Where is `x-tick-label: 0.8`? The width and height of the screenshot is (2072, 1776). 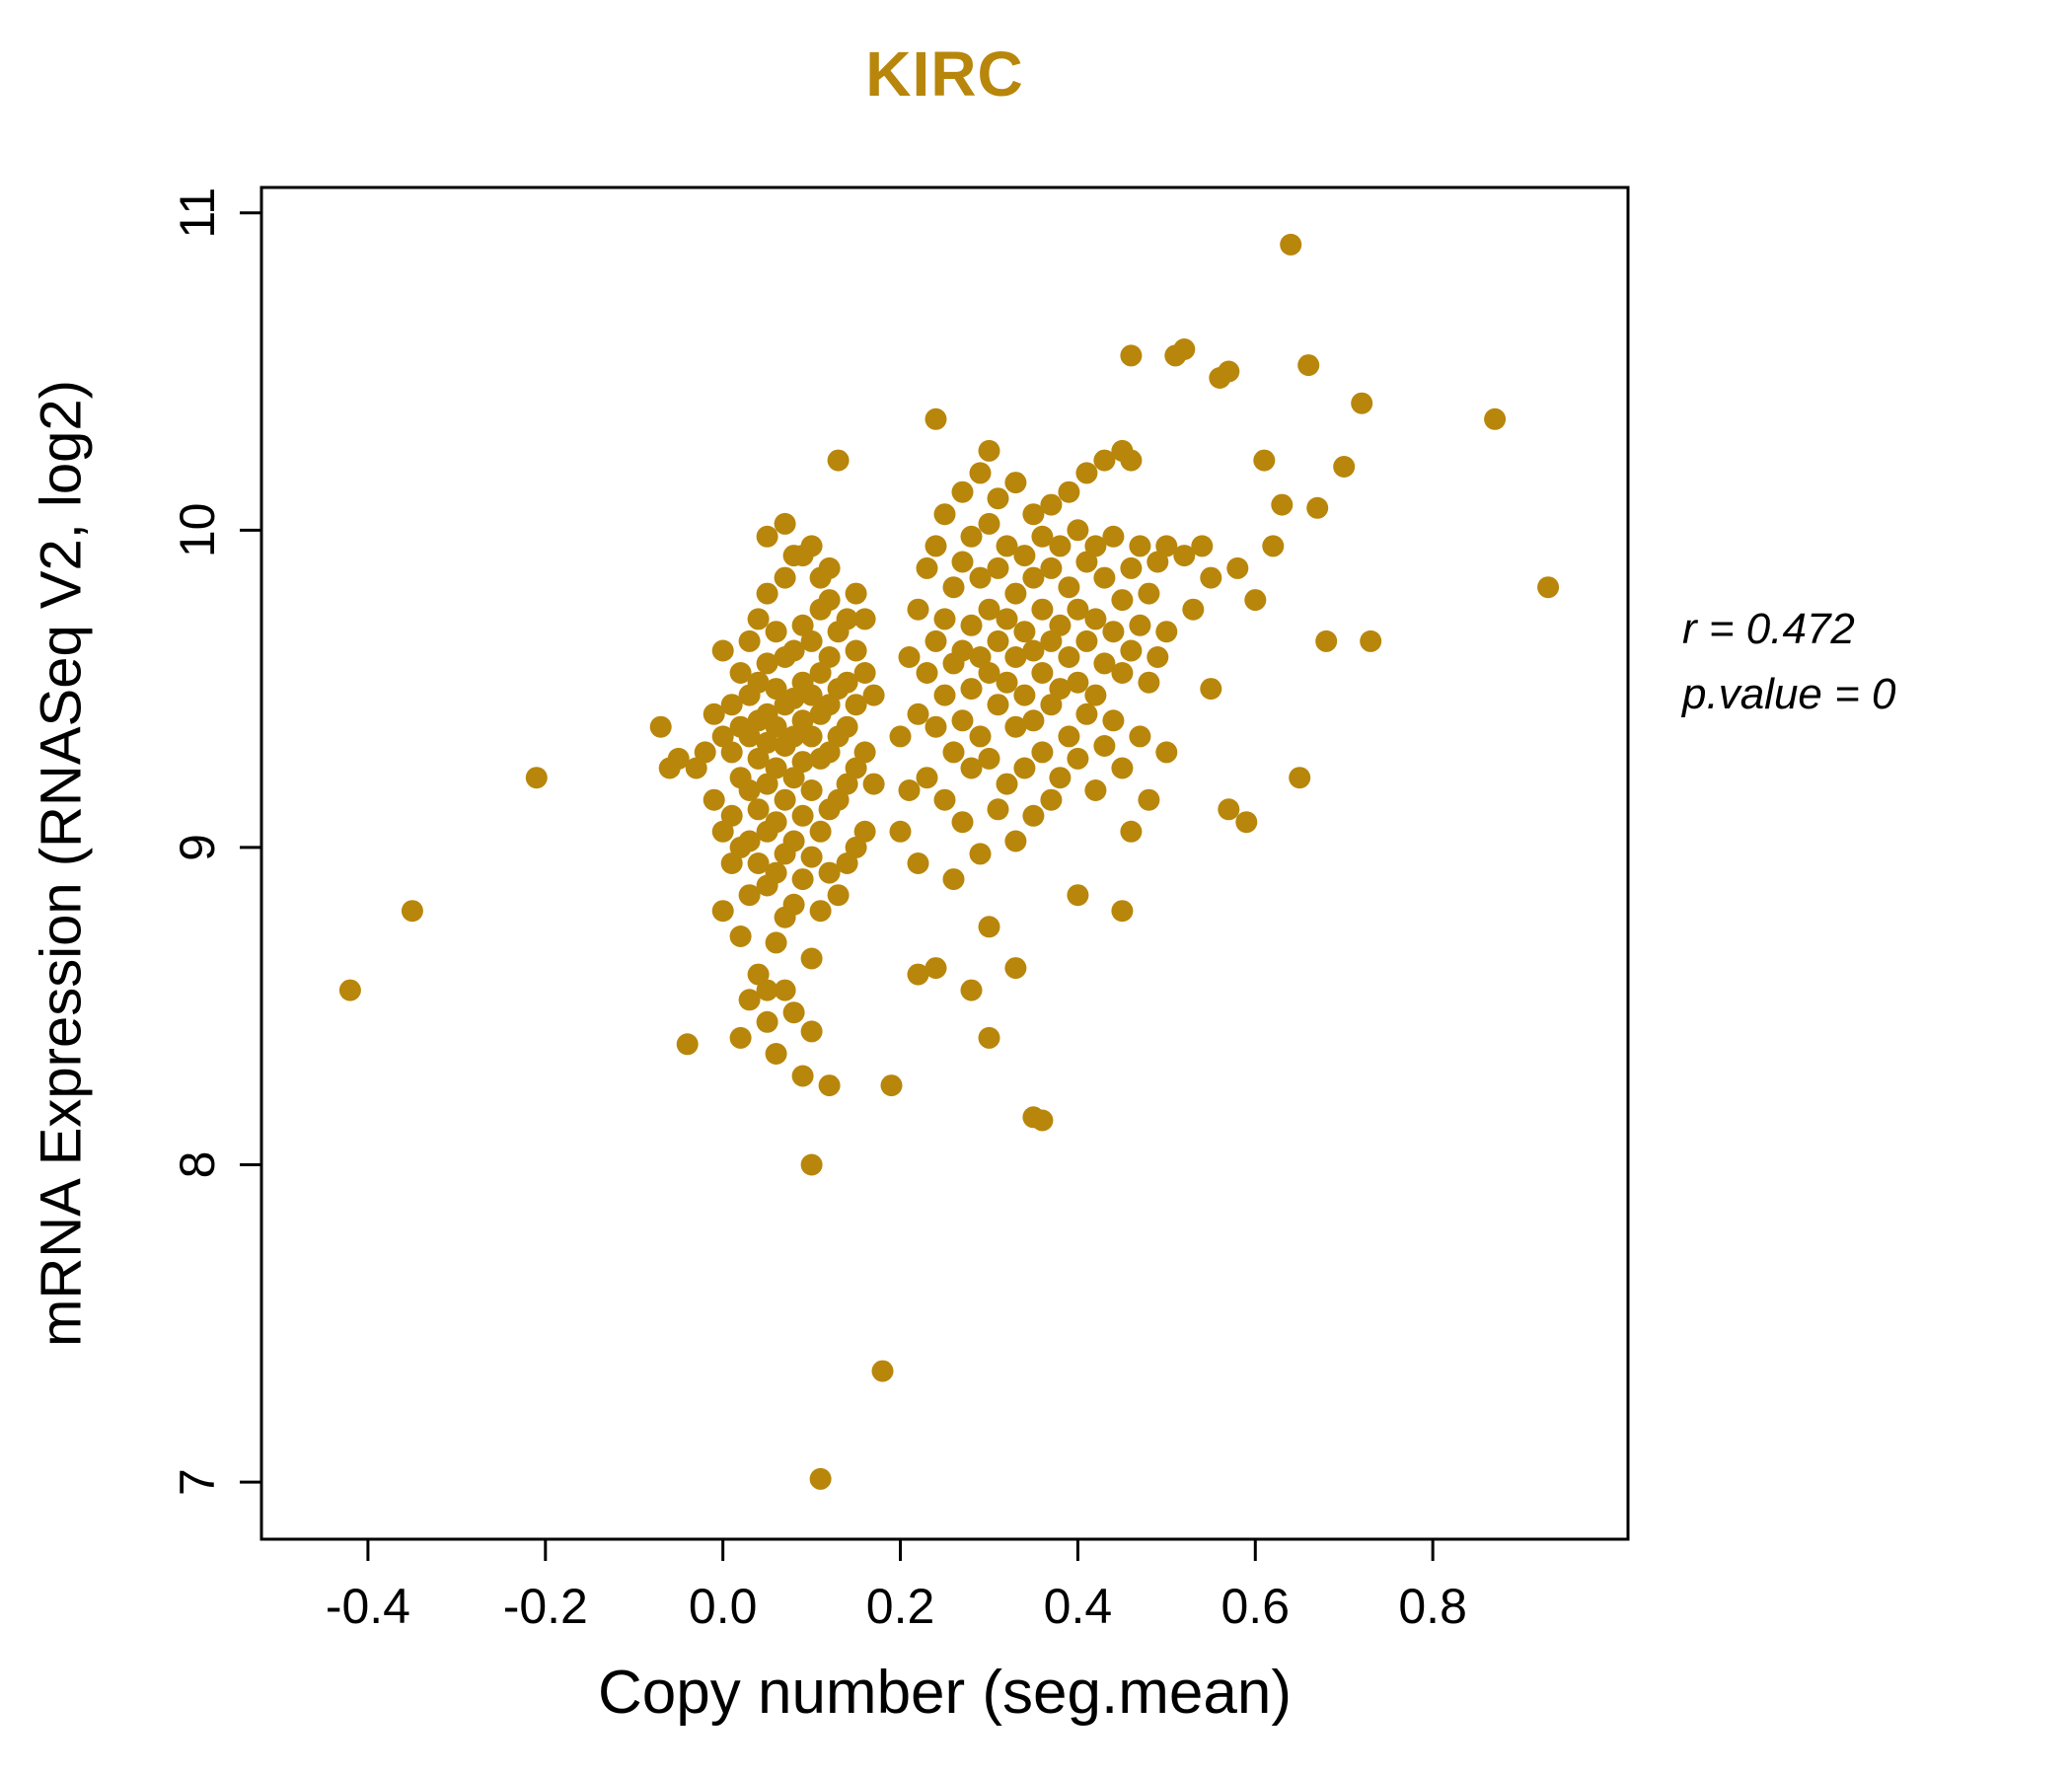
x-tick-label: 0.8 is located at coordinates (1432, 1607).